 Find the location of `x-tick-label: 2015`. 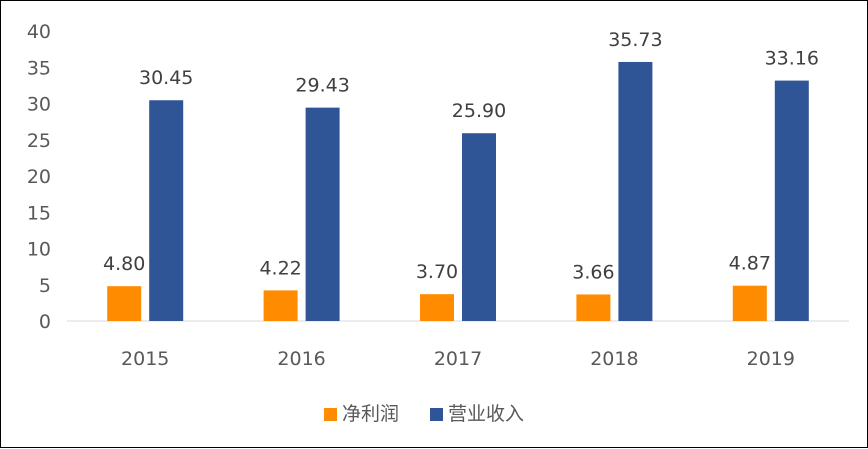

x-tick-label: 2015 is located at coordinates (145, 359).